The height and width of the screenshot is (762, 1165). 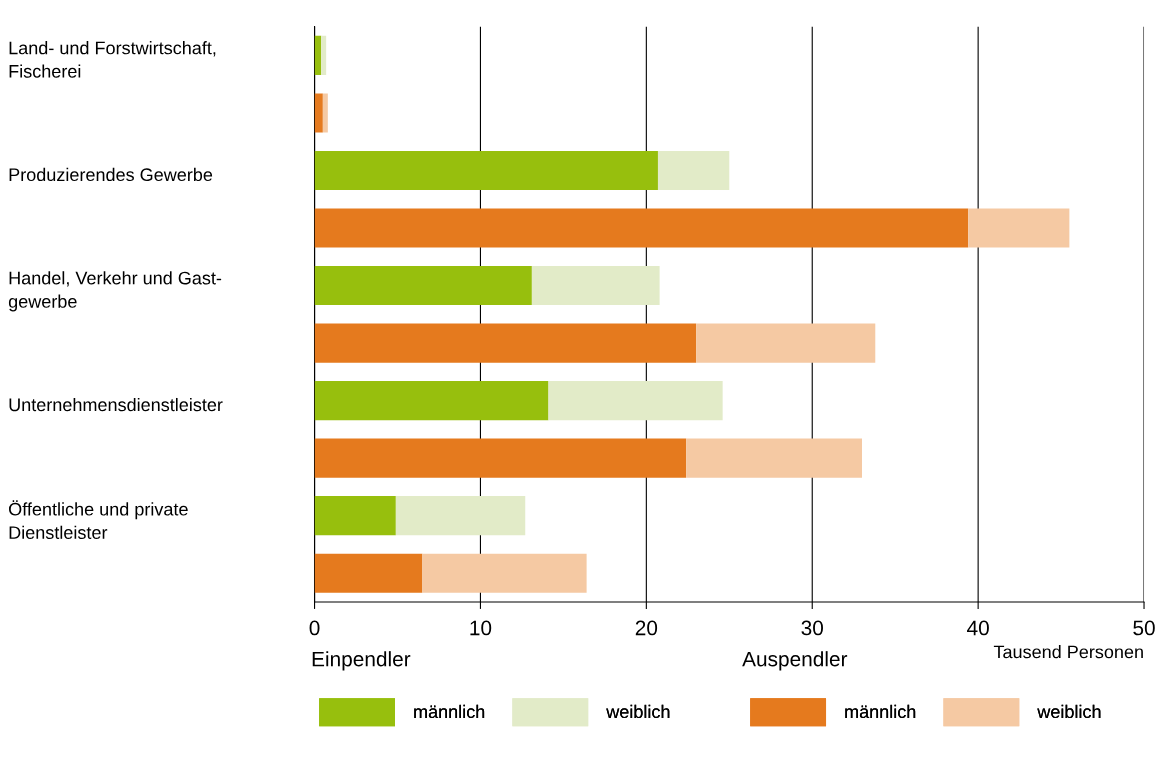 What do you see at coordinates (116, 404) in the screenshot?
I see `y-tick-label: Unternehmensdienstleister` at bounding box center [116, 404].